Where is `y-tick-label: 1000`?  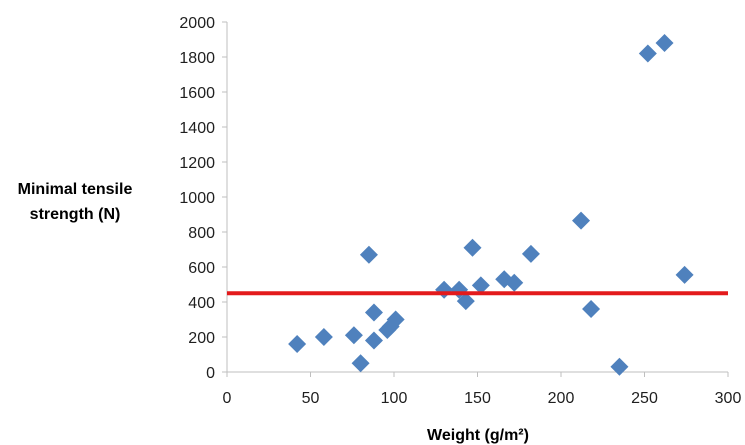
y-tick-label: 1000 is located at coordinates (197, 198).